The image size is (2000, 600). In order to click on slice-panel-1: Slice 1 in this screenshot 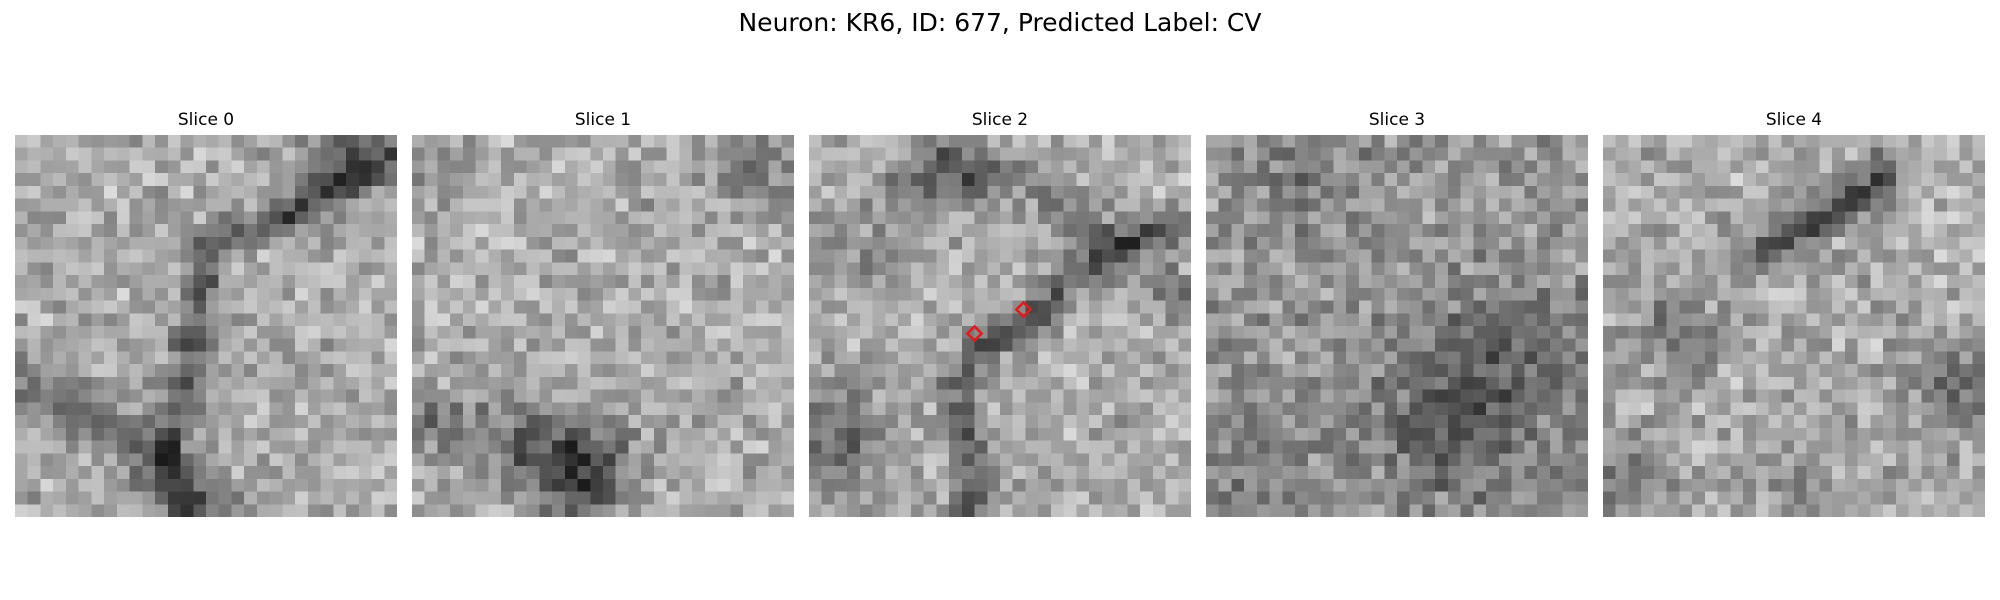, I will do `click(603, 120)`.